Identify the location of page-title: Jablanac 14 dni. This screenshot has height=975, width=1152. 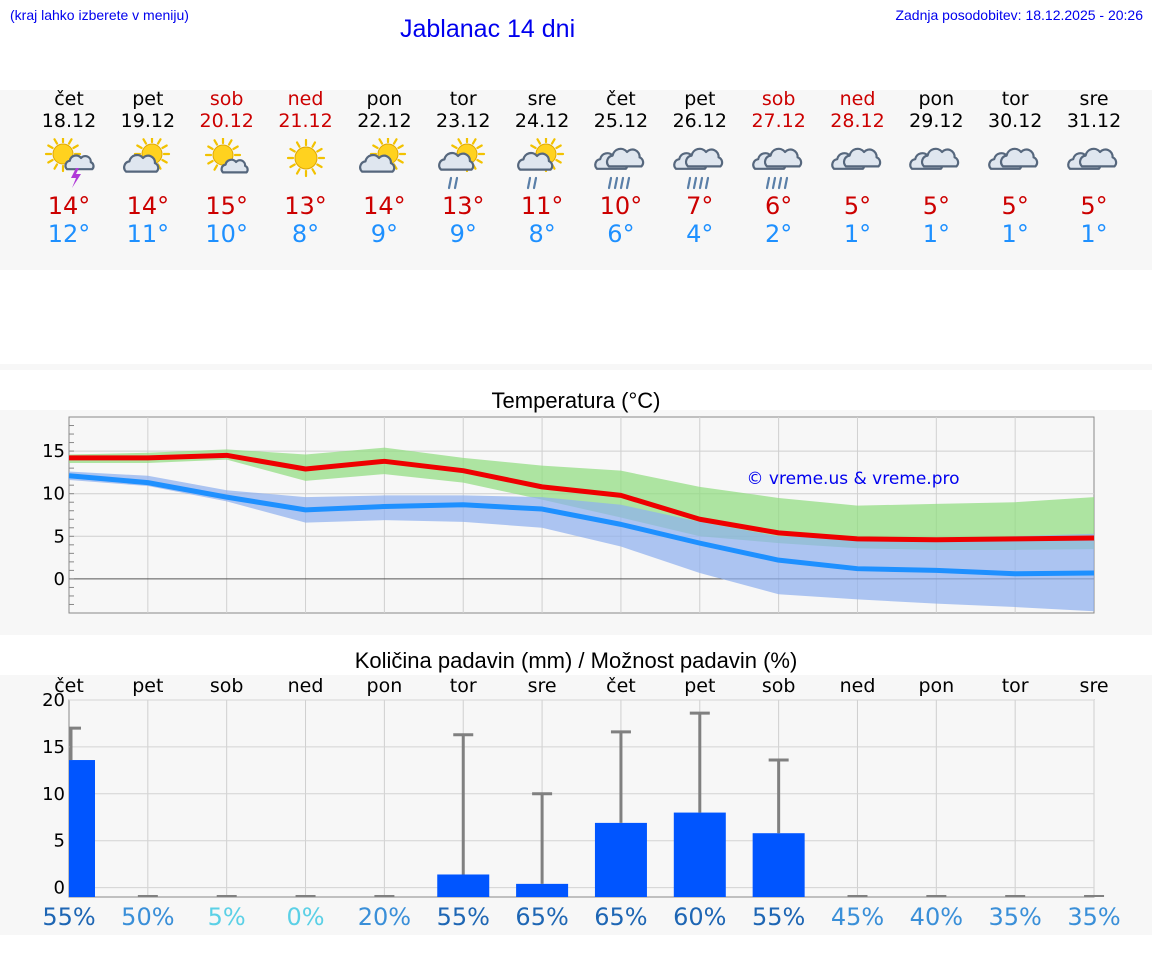
(488, 29).